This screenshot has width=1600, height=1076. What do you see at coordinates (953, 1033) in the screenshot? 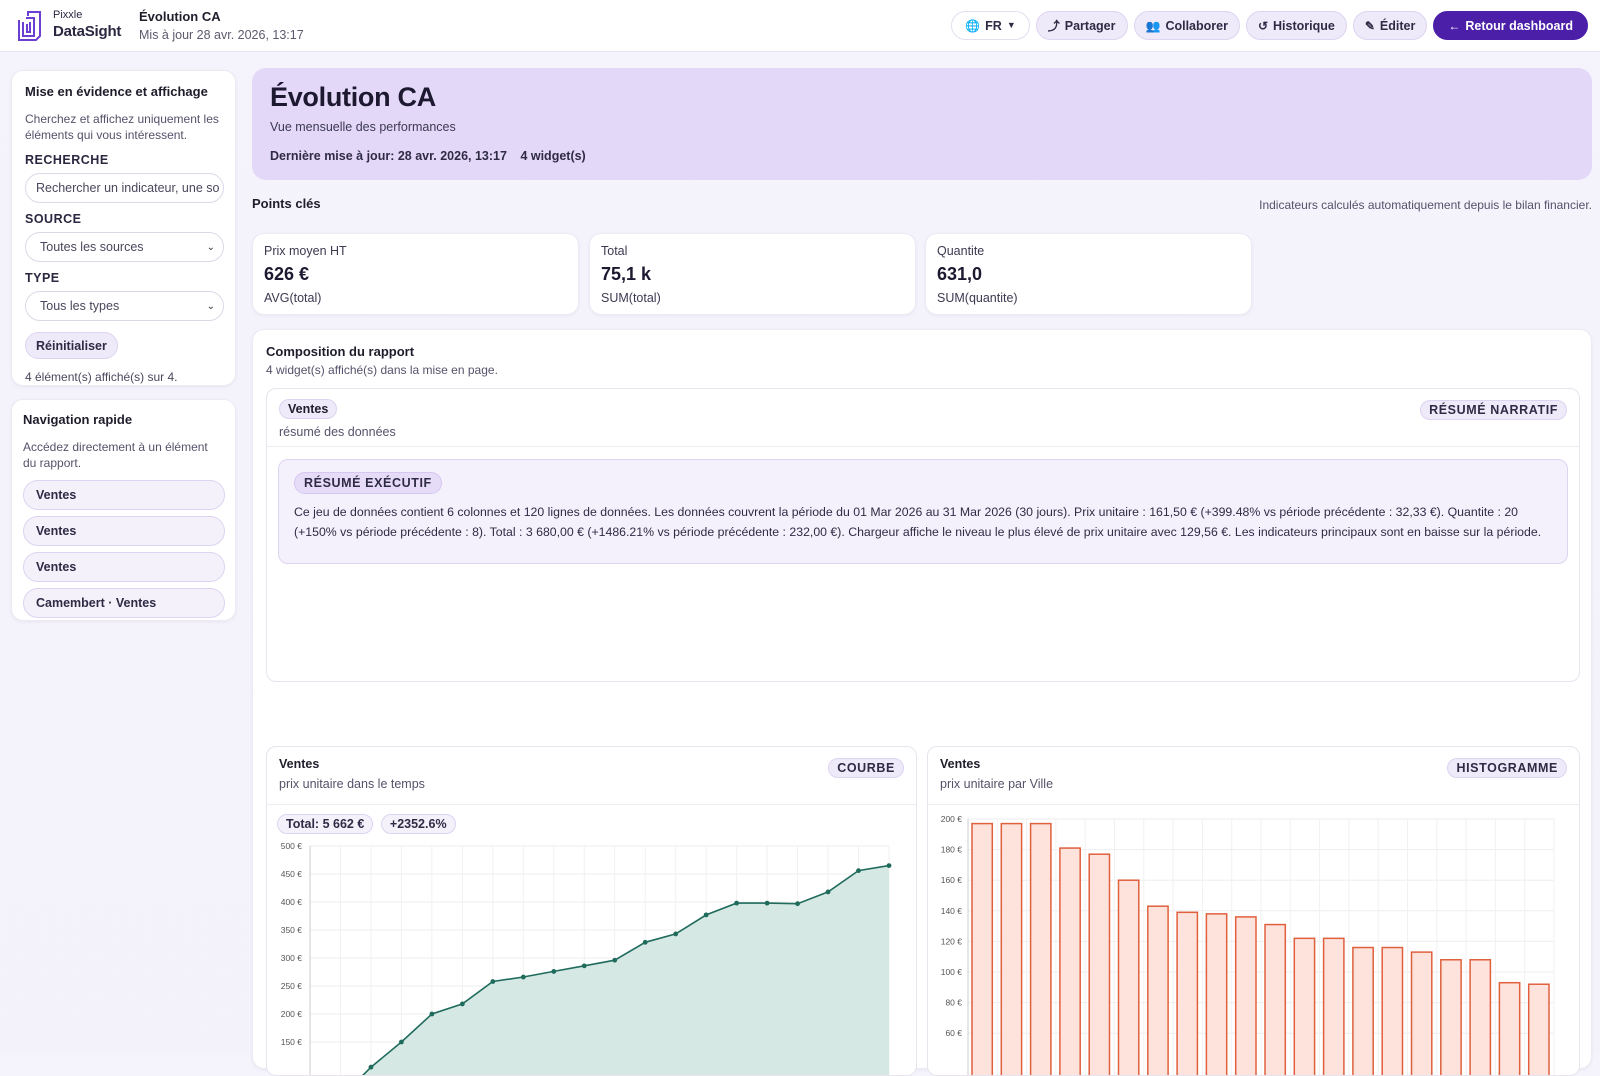
I see `y-tick-label: 60 €` at bounding box center [953, 1033].